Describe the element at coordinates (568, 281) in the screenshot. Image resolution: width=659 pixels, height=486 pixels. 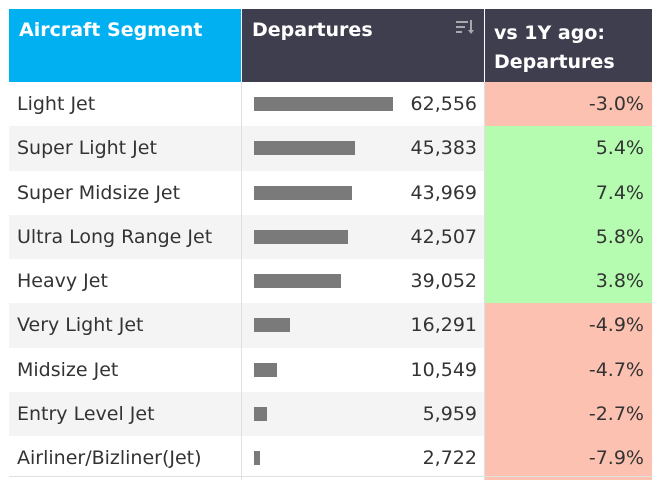
I see `yoy-change-cell: 3.8%` at that location.